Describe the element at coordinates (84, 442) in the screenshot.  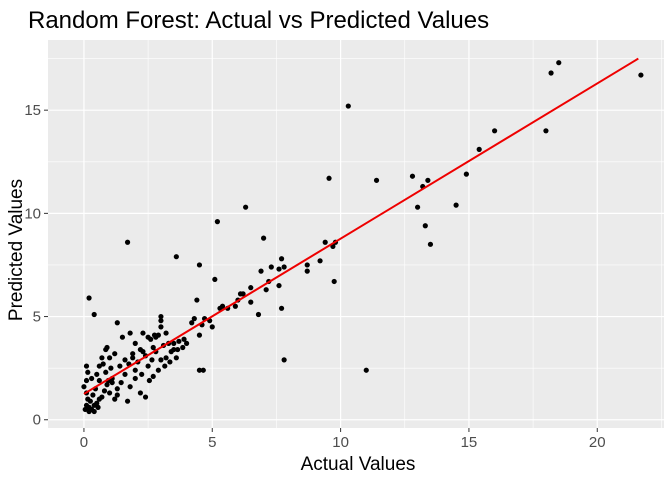
I see `x-tick-label: 0` at that location.